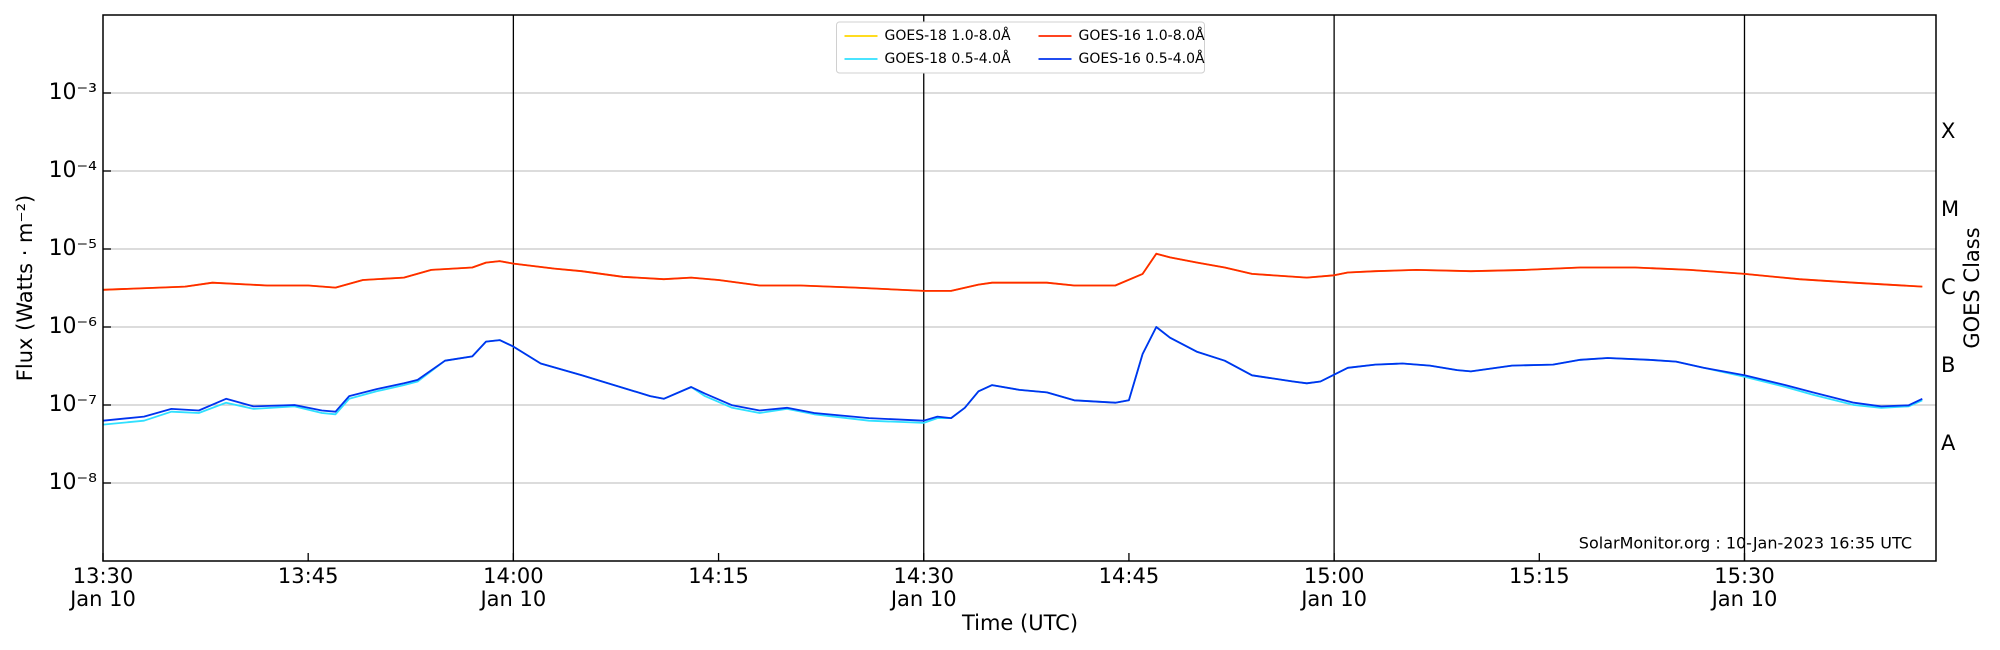  What do you see at coordinates (73, 482) in the screenshot?
I see `y-tick-label: 10⁻⁸` at bounding box center [73, 482].